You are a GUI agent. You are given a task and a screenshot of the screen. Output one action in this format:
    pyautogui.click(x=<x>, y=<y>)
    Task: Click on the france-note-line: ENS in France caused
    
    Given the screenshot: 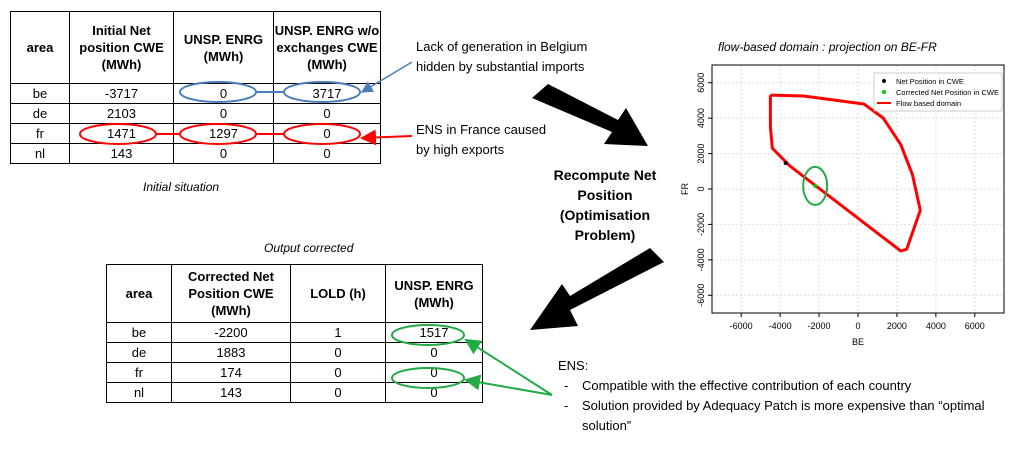 What is the action you would take?
    pyautogui.click(x=481, y=129)
    